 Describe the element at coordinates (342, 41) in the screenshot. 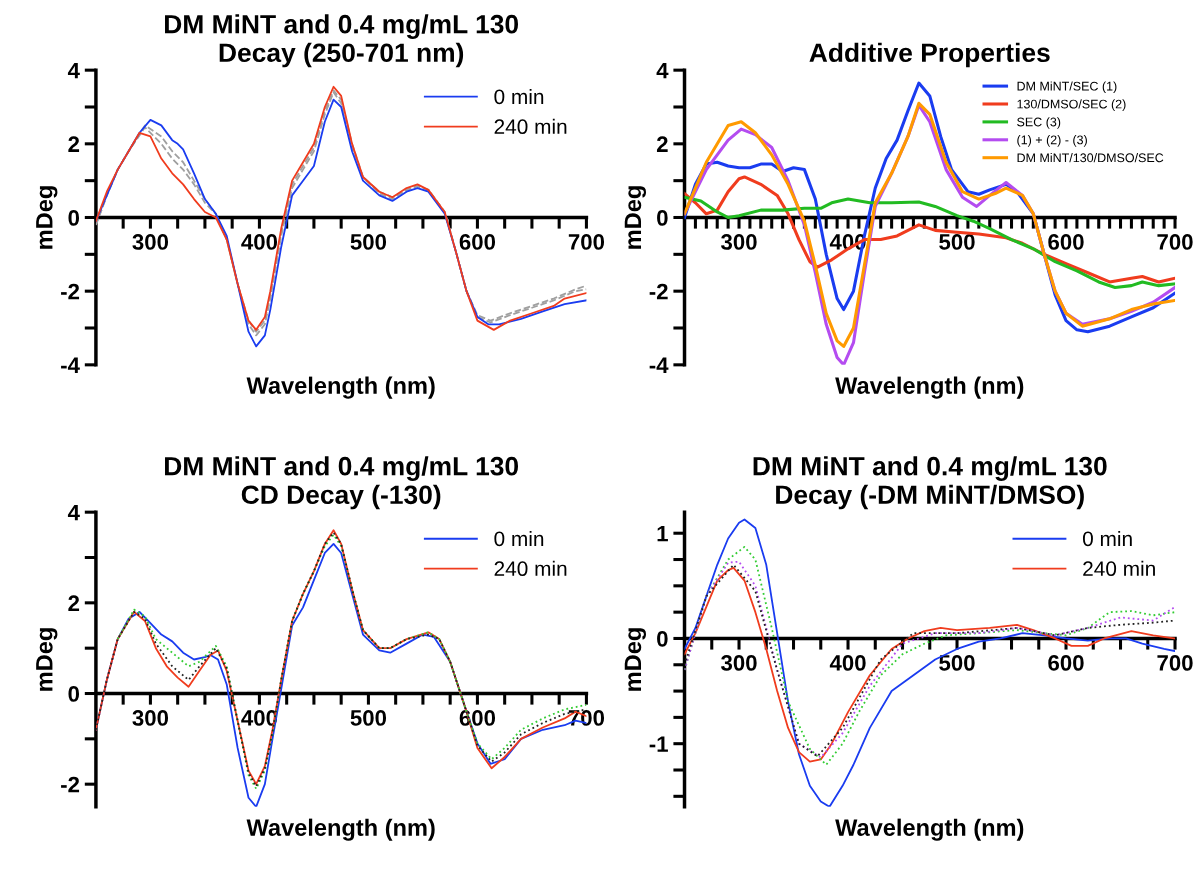

I see `chart-title: DM MiNT and 0.4 mg/mL 130 Decay (250-701 nm)` at that location.